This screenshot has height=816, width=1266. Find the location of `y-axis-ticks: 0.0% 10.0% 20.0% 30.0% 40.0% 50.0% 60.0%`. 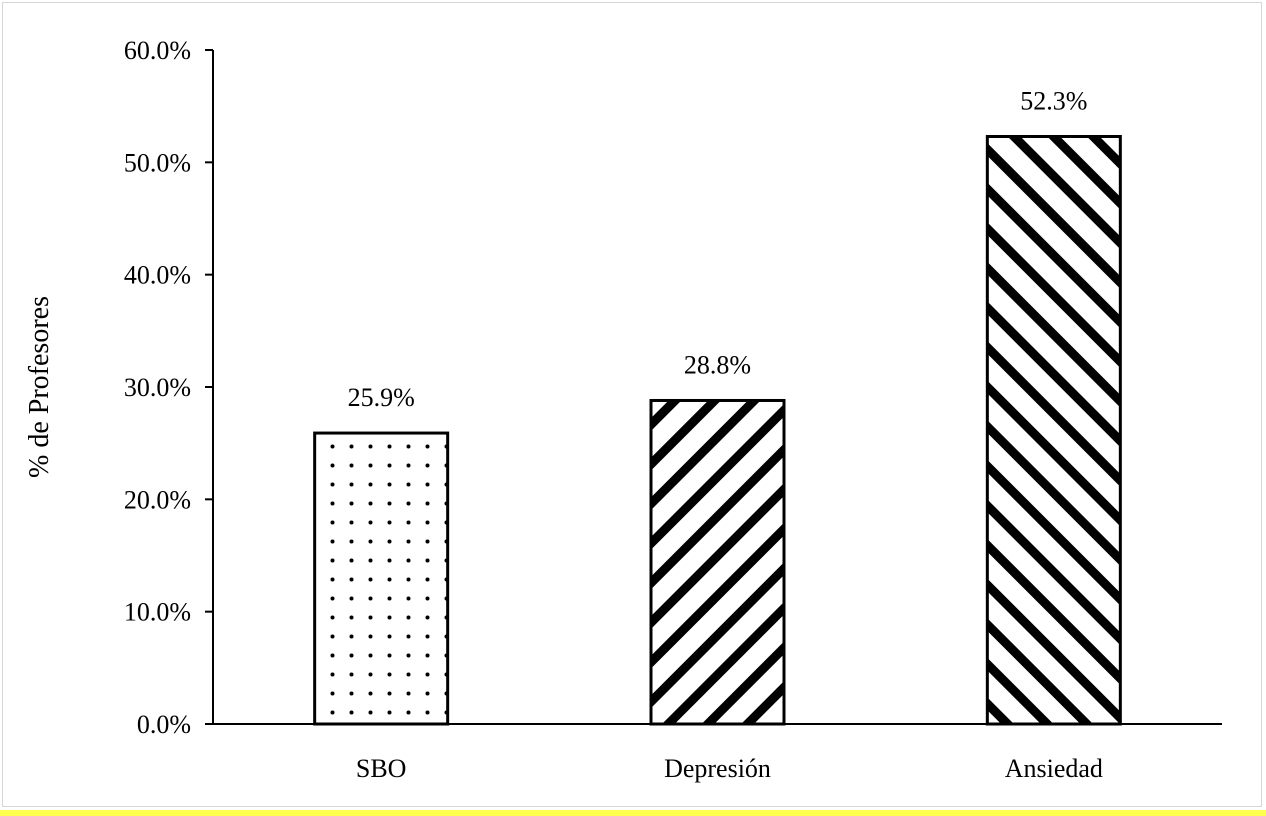

y-axis-ticks: 0.0% 10.0% 20.0% 30.0% 40.0% 50.0% 60.0% is located at coordinates (168, 387).